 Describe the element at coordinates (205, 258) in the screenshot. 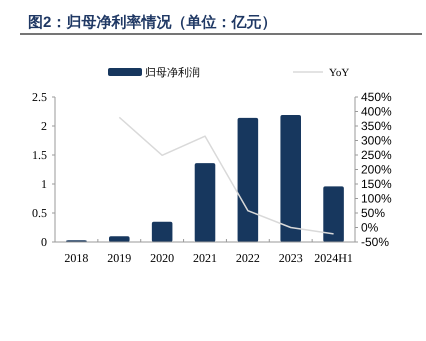

I see `x-tick-label: 2021` at that location.